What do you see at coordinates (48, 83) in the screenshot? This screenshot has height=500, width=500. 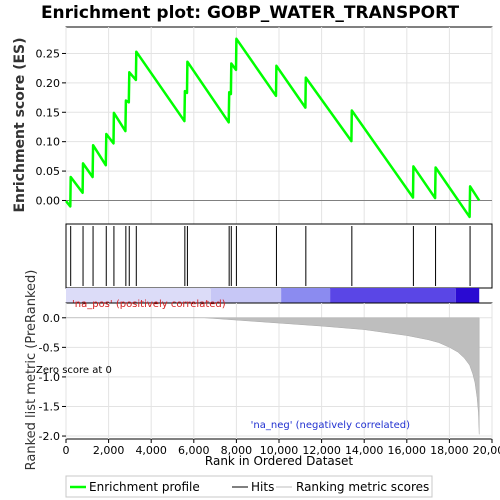 I see `es-y-tick-label: 0.20` at bounding box center [48, 83].